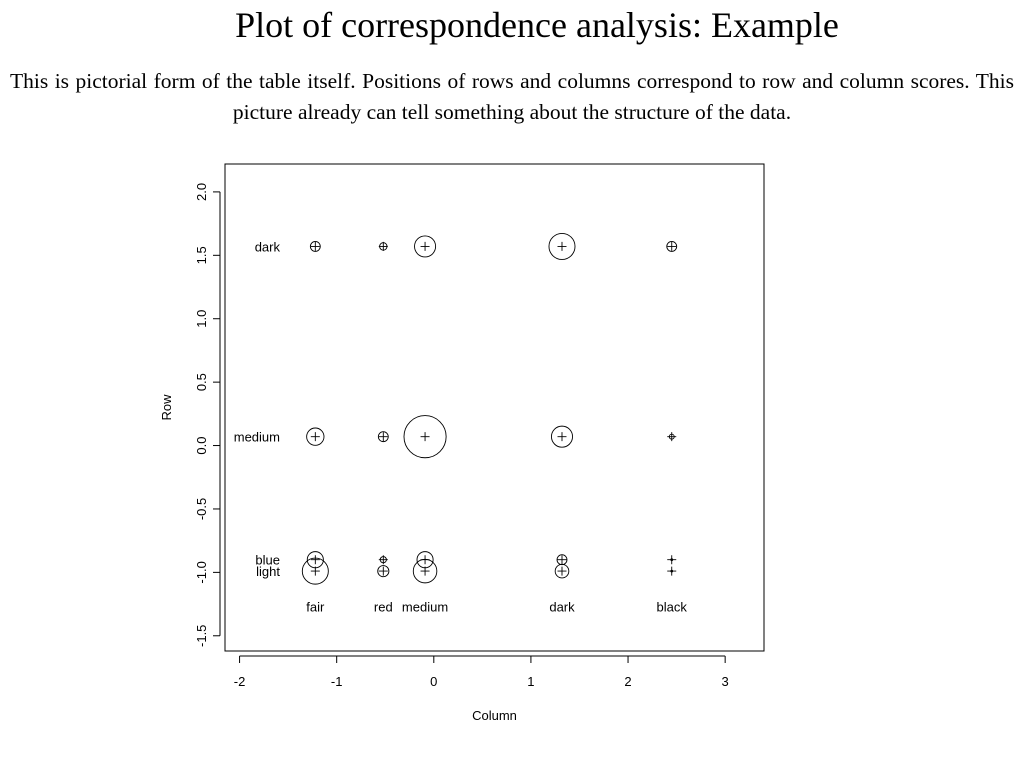 Image resolution: width=1024 pixels, height=768 pixels. What do you see at coordinates (268, 246) in the screenshot?
I see `row-label: dark` at bounding box center [268, 246].